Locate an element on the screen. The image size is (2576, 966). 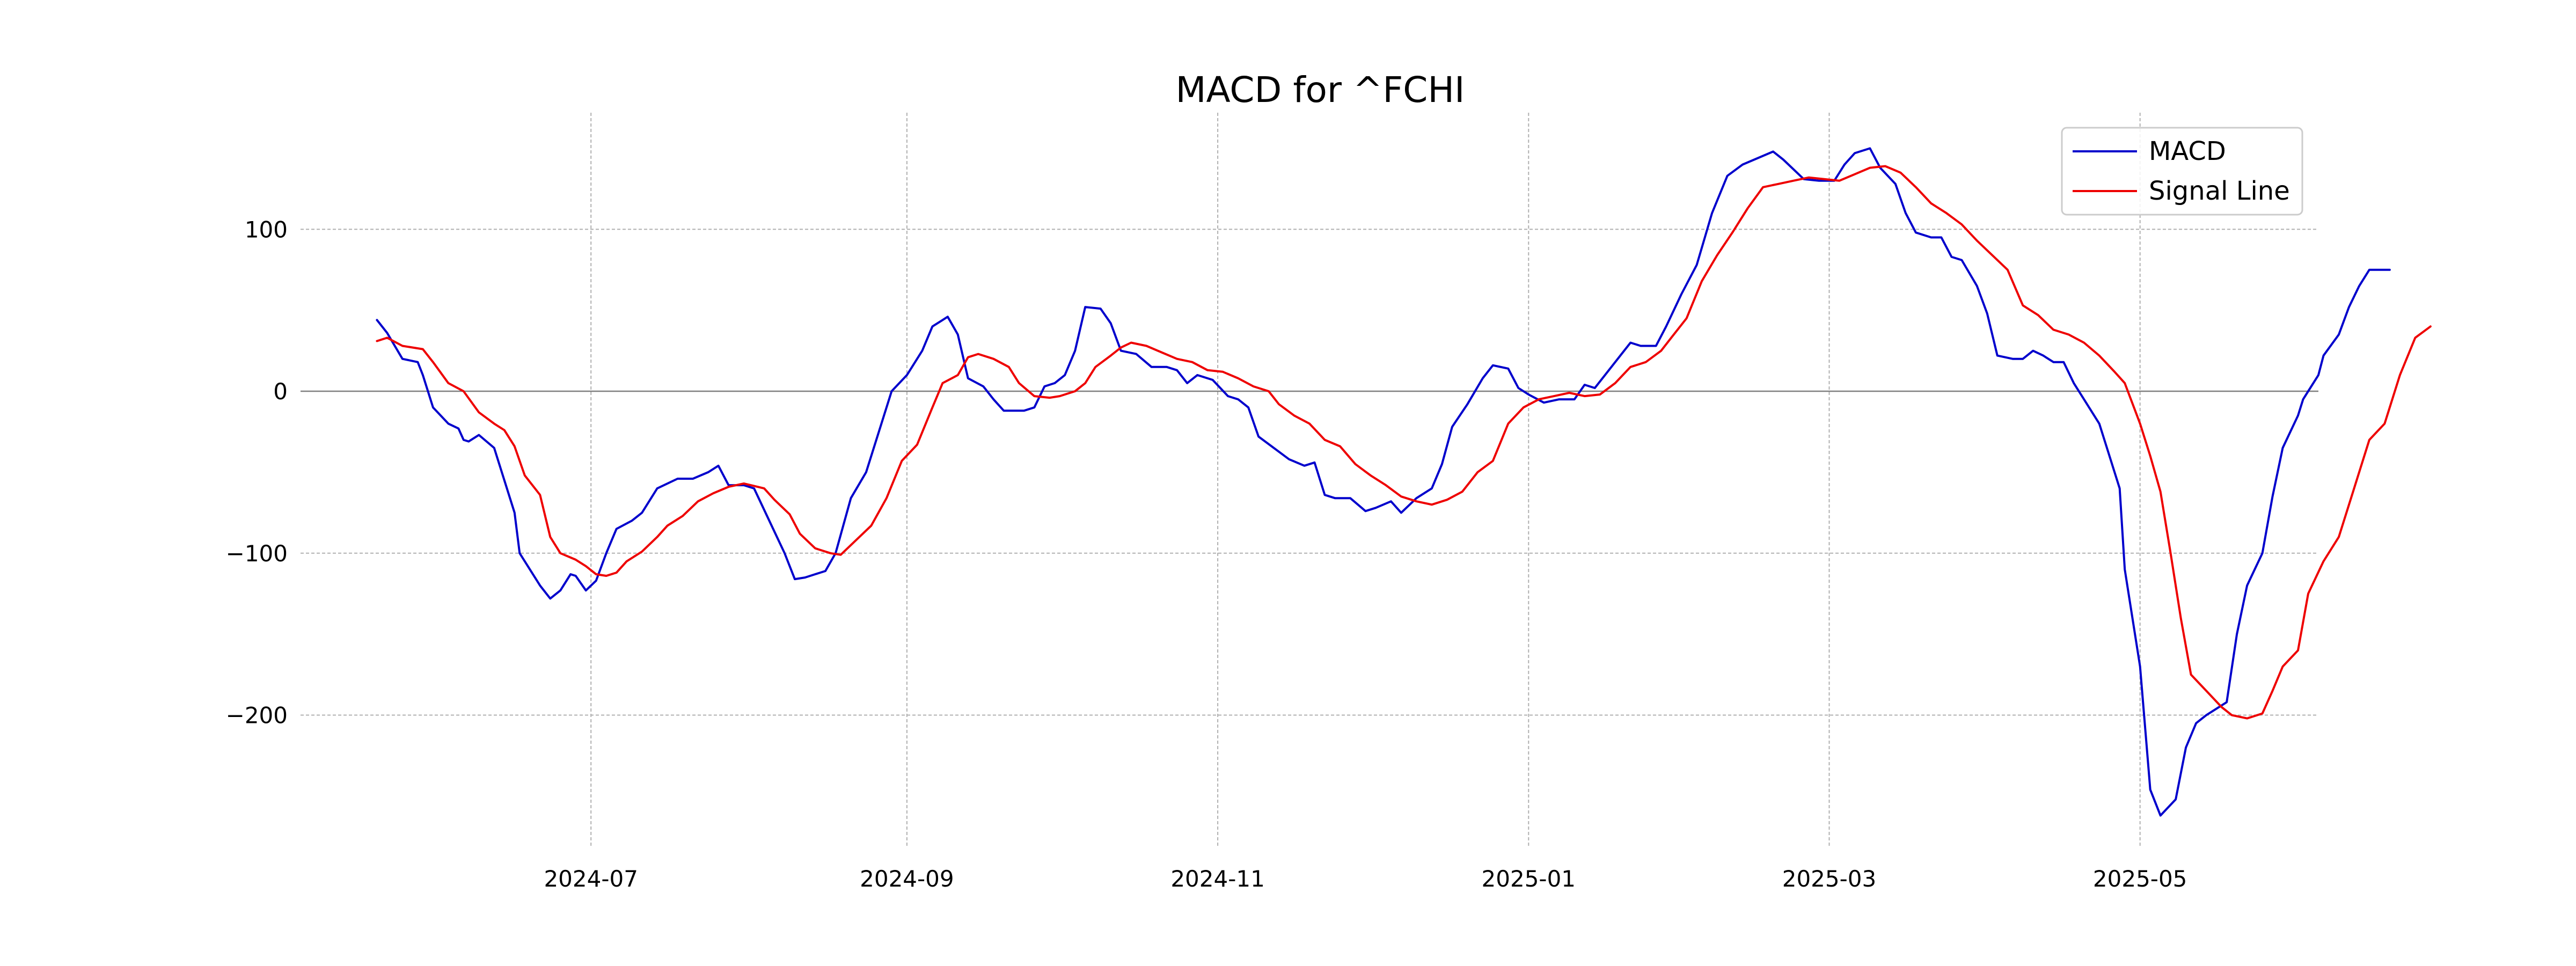
chart-title: MACD for ^FCHI is located at coordinates (1320, 90).